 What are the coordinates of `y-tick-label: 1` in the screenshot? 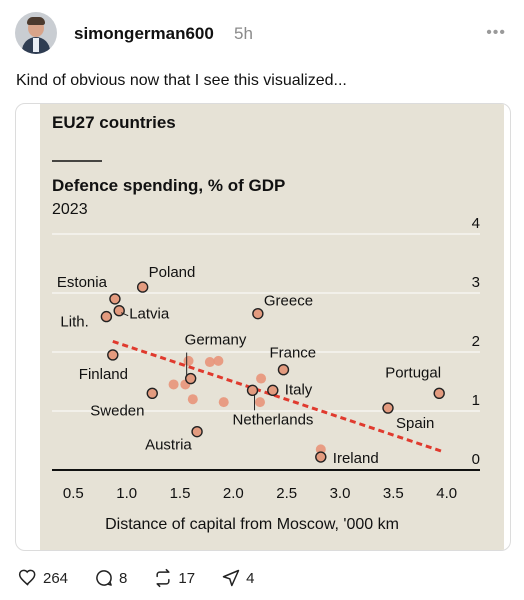 It's located at (476, 400).